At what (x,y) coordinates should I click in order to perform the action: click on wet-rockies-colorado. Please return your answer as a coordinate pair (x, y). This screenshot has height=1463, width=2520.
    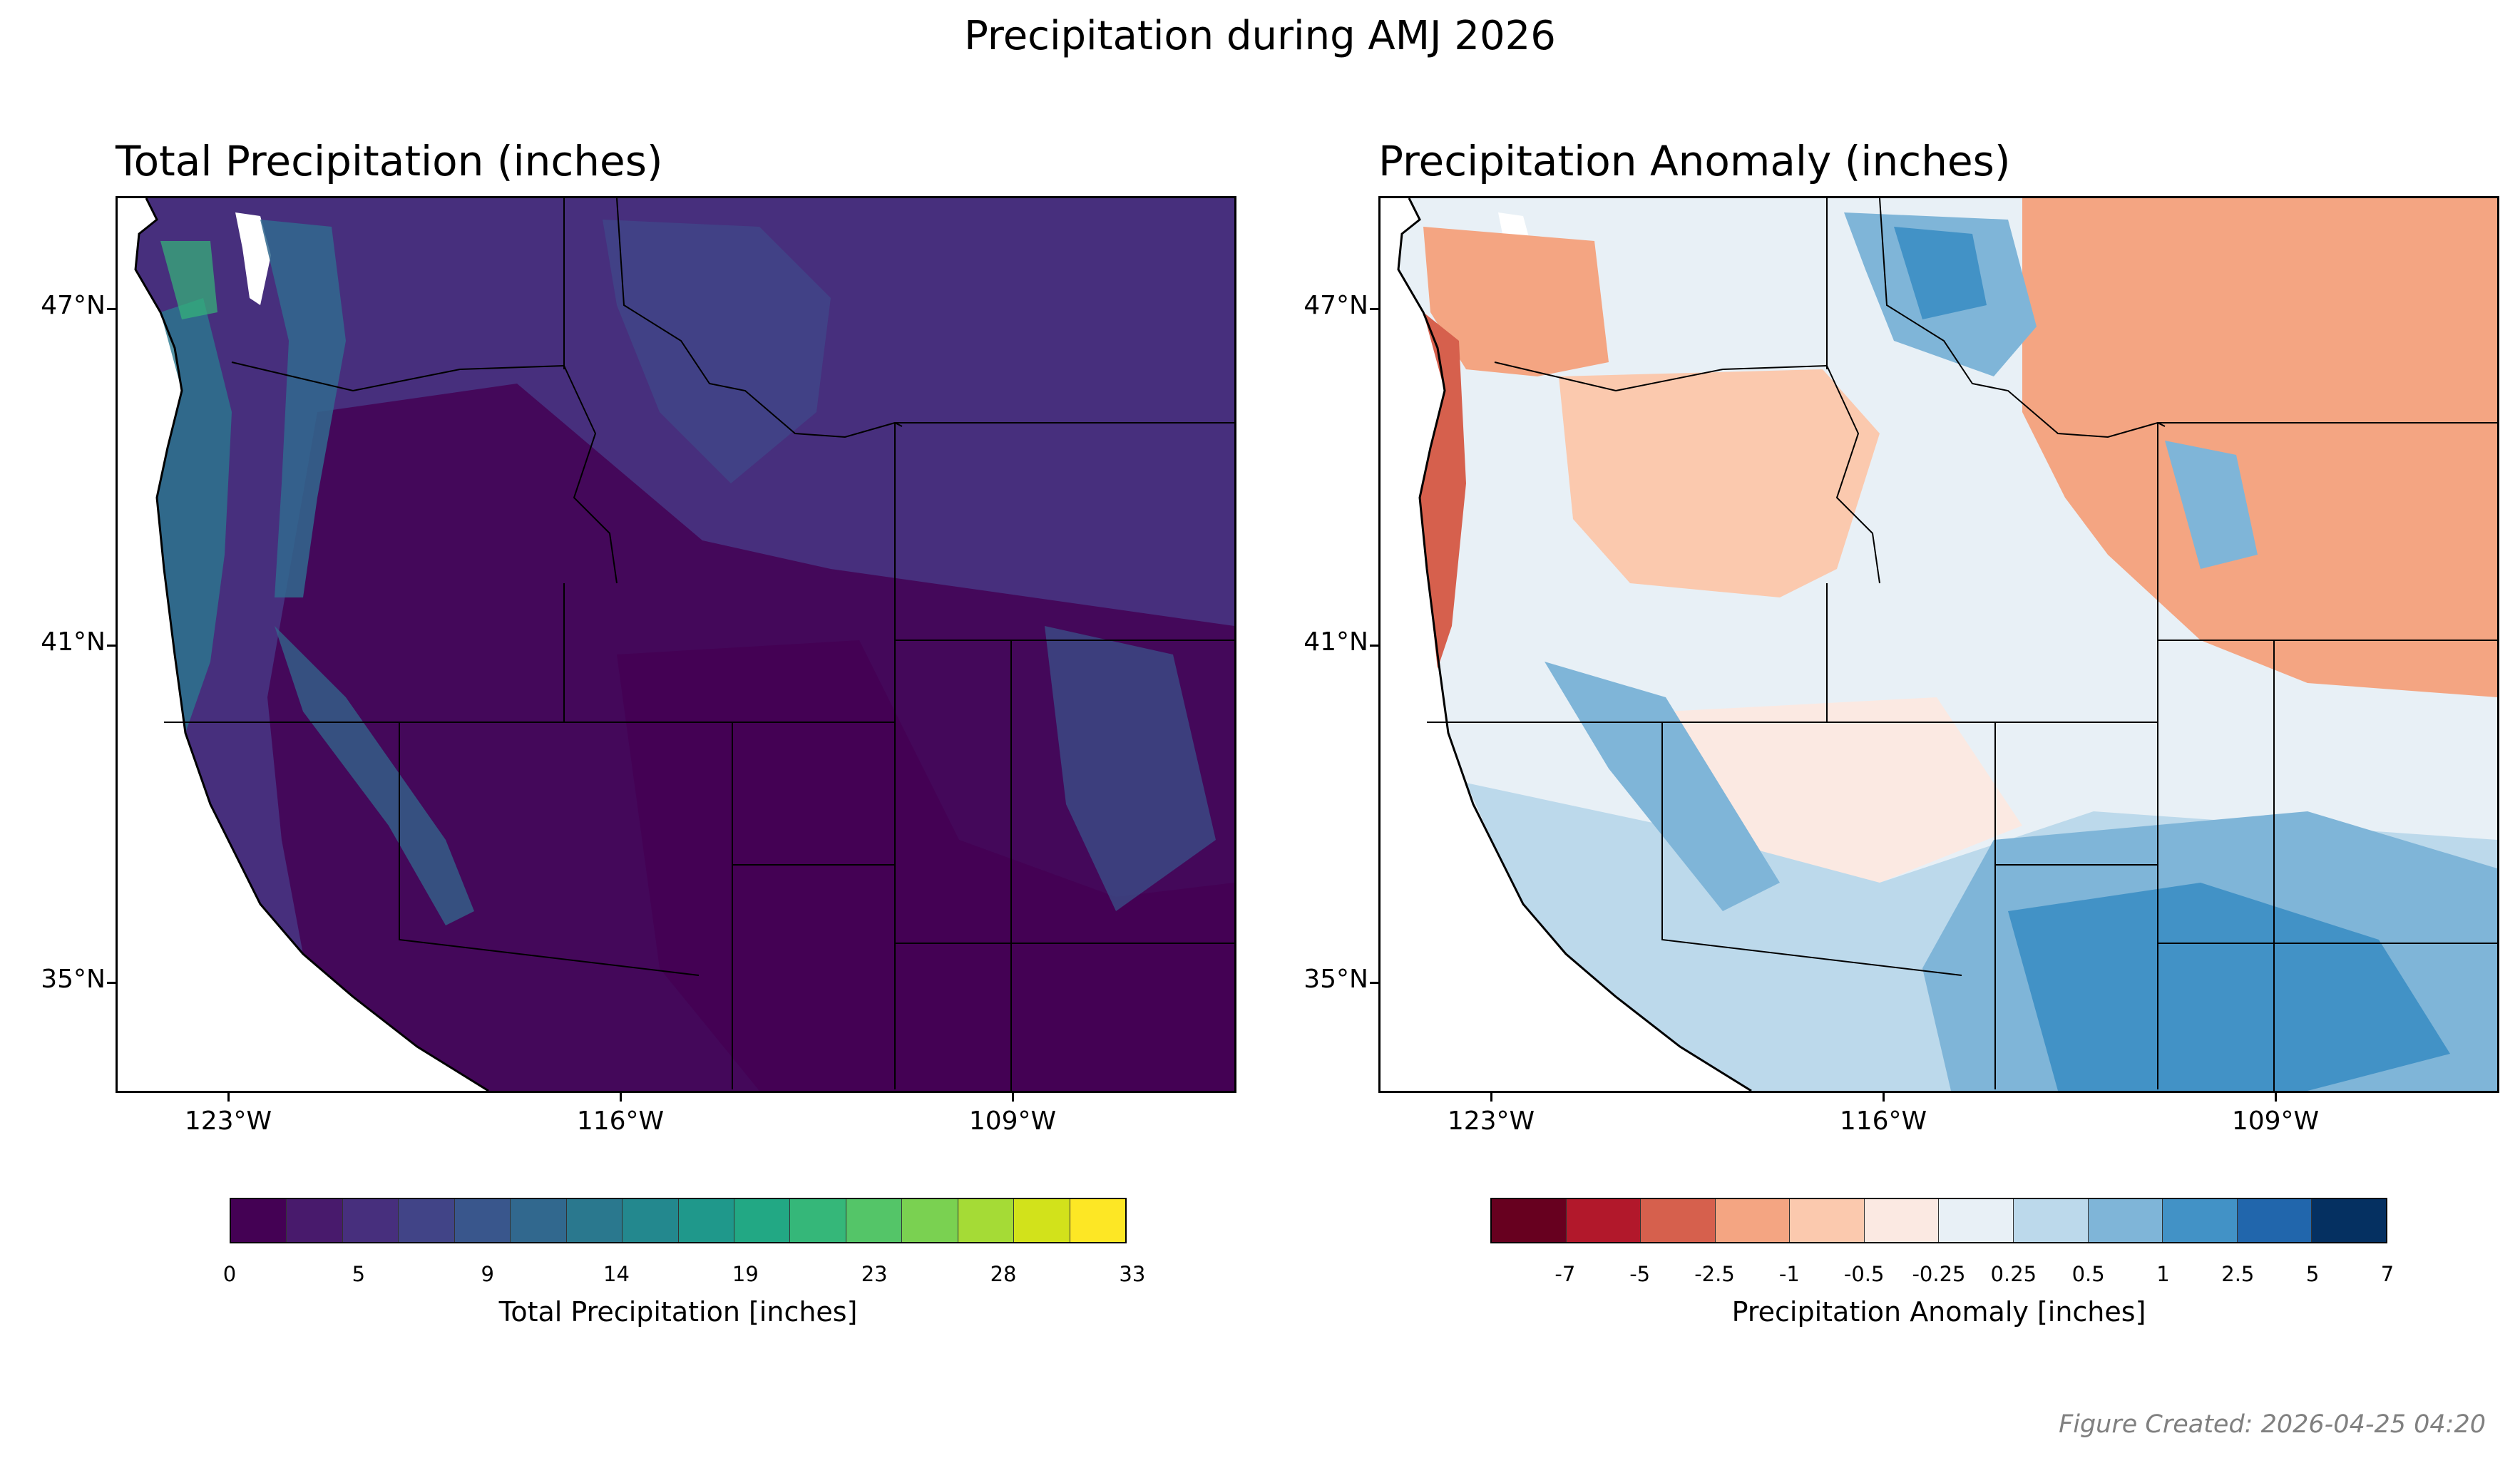
    Looking at the image, I should click on (1130, 768).